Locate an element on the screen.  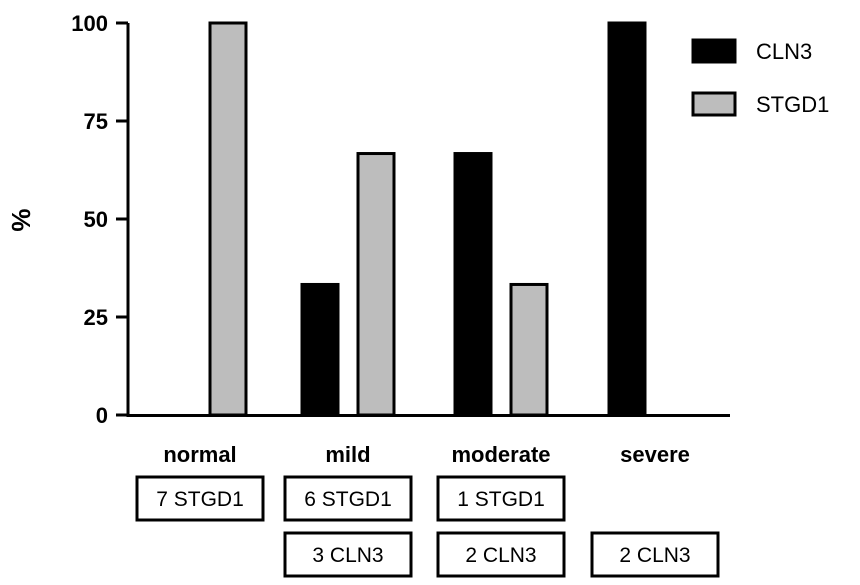
count-box-label: 7 STGD1 is located at coordinates (200, 499).